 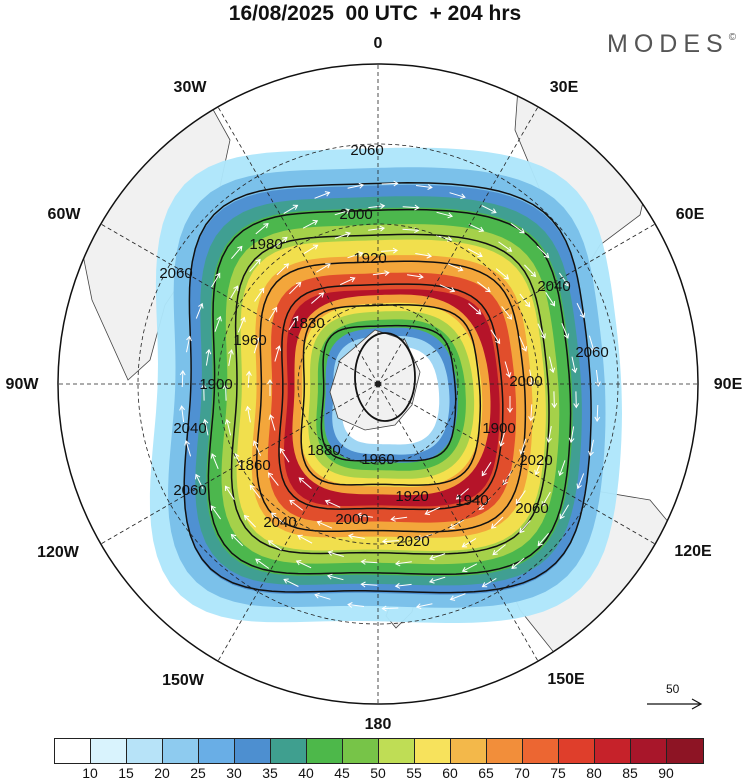 I want to click on reference-vector-label: 50, so click(x=673, y=689).